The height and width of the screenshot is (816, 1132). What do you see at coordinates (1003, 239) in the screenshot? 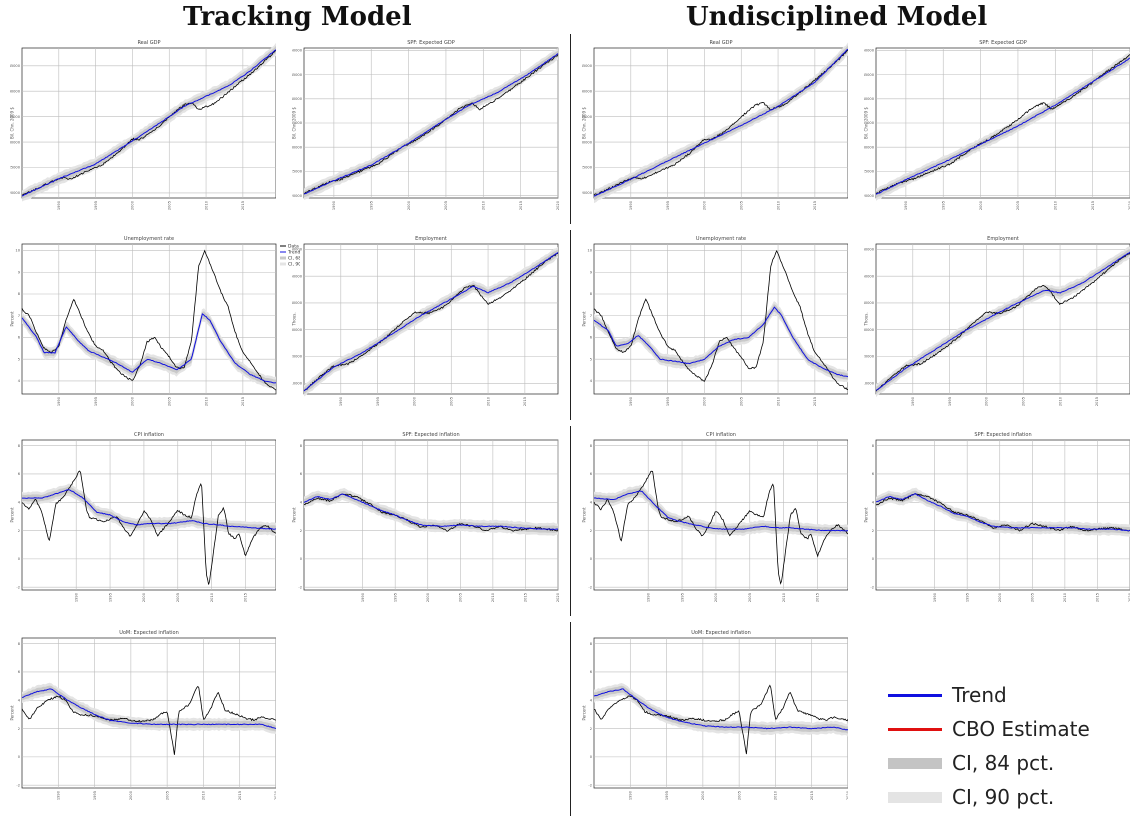
I see `undisc-employment-title: Employment` at bounding box center [1003, 239].